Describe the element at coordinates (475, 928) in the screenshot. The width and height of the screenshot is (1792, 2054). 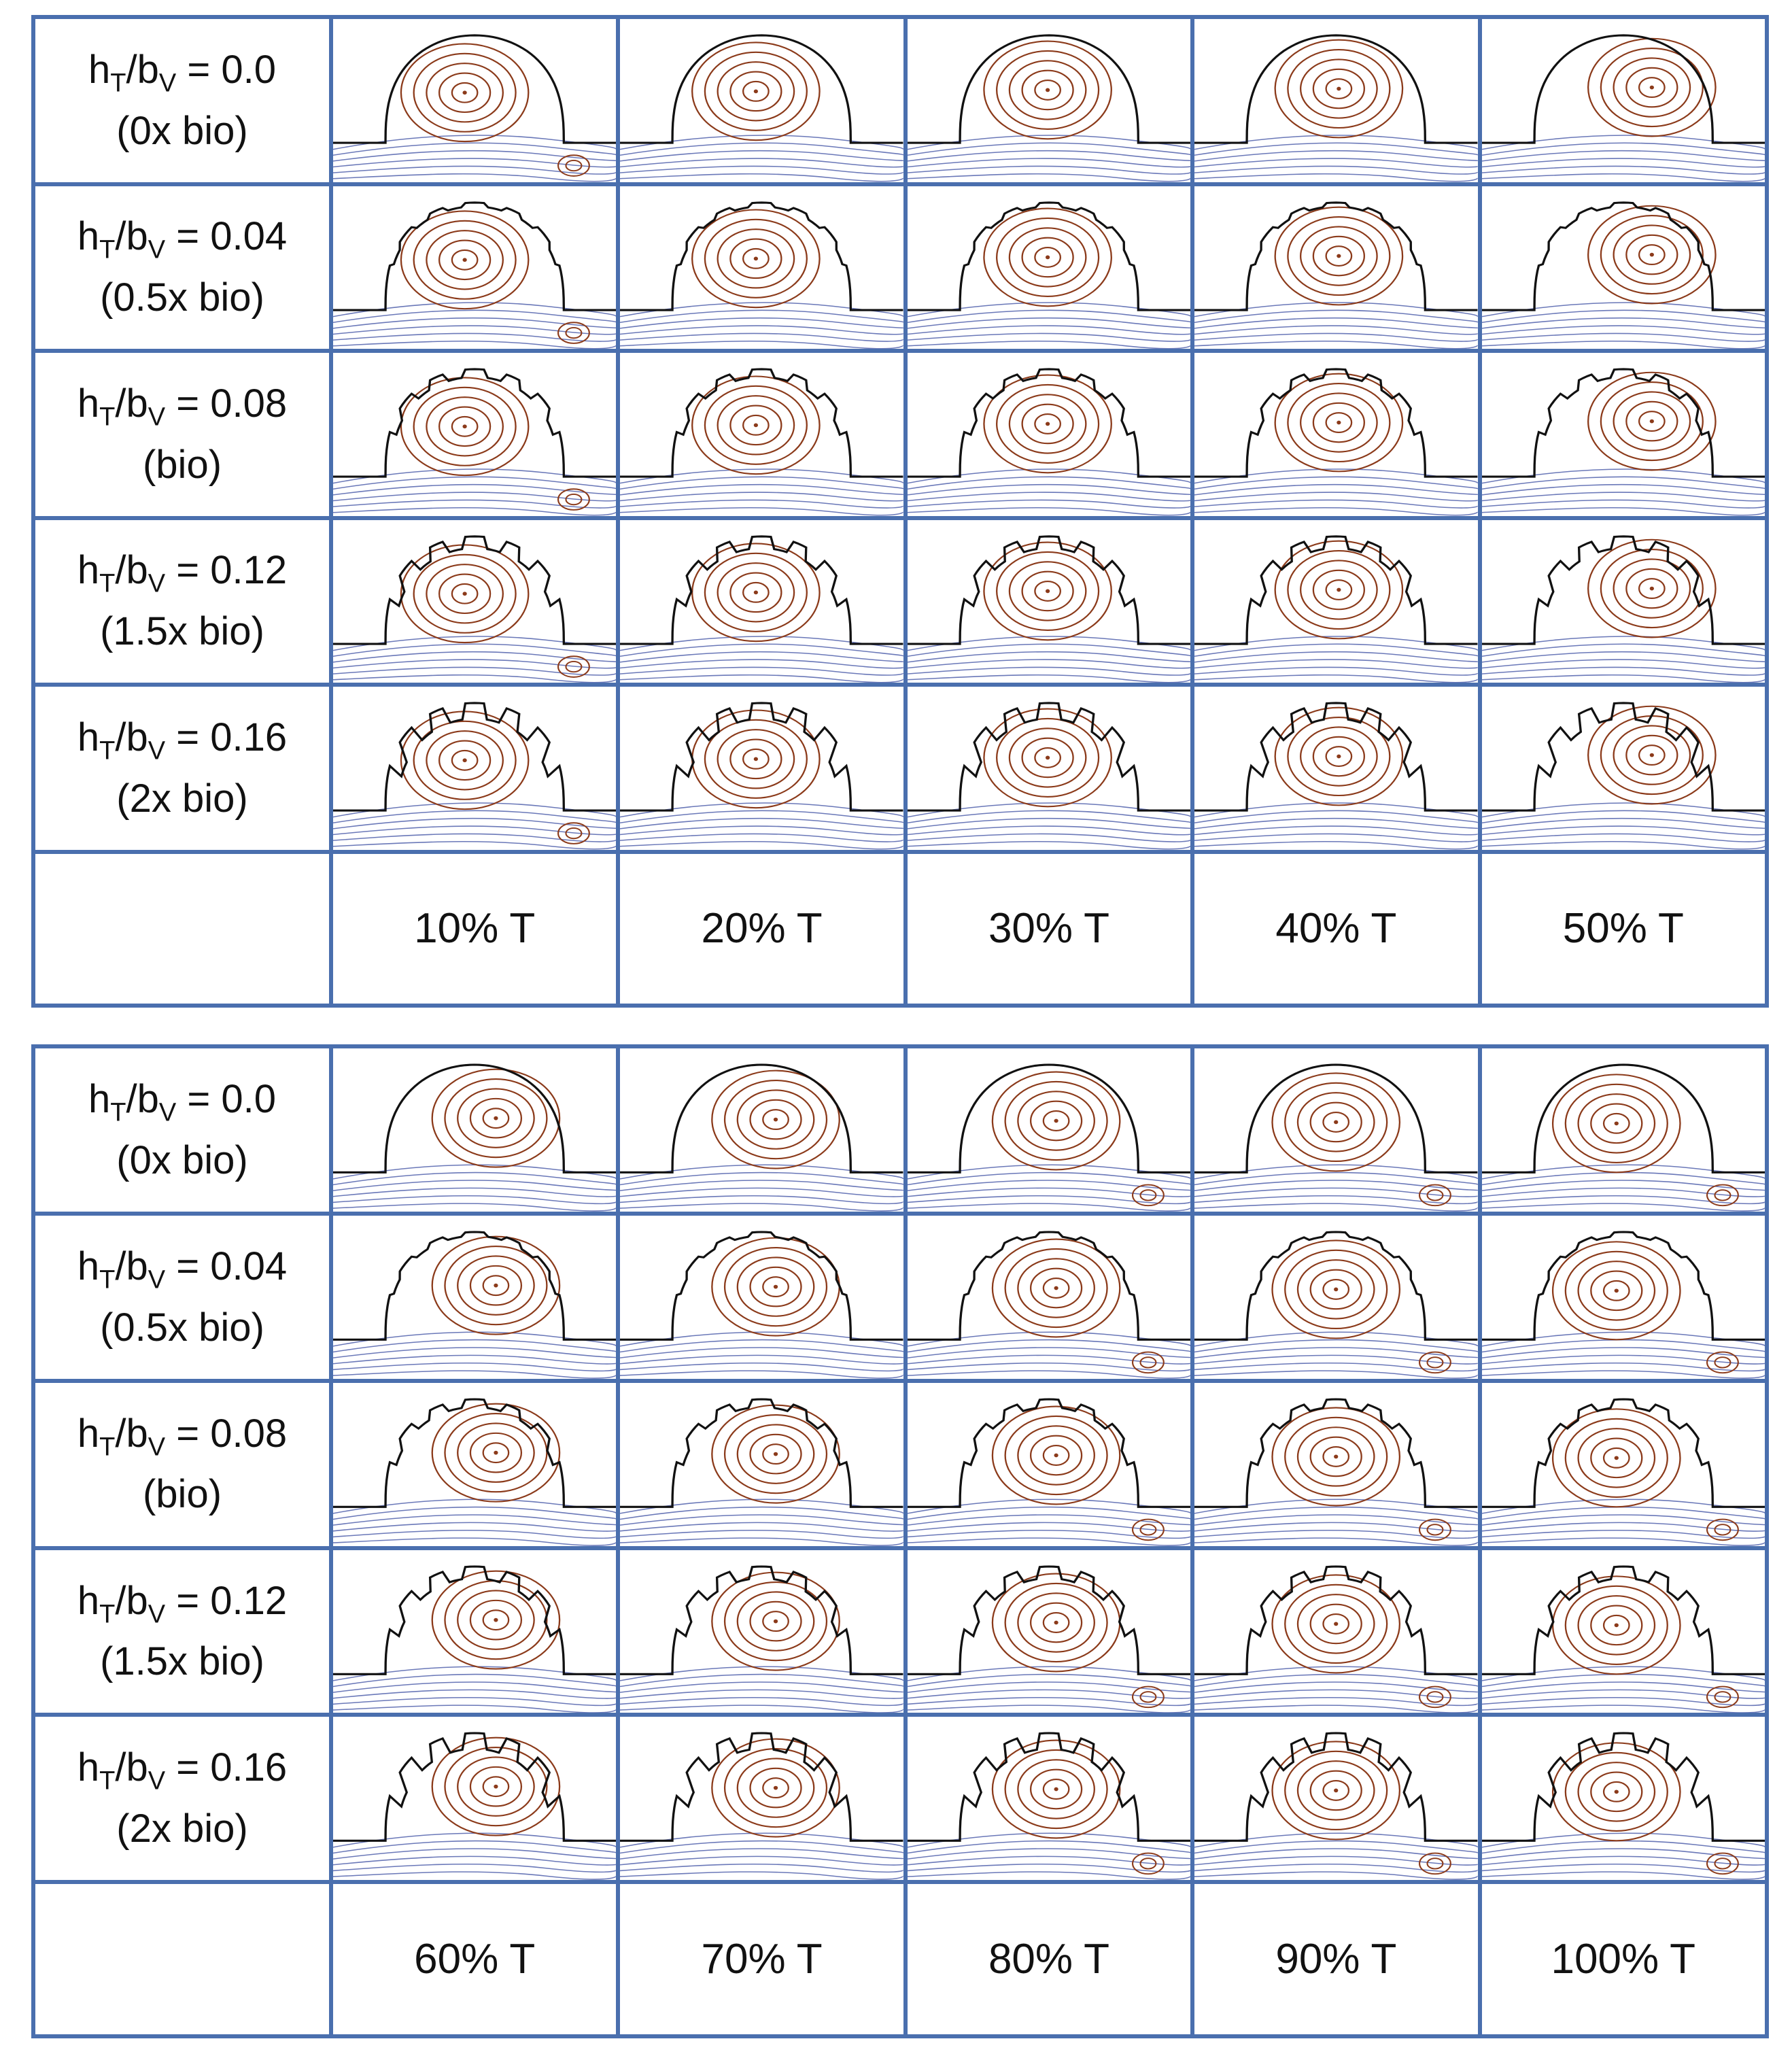
I see `time-label: 10% T` at that location.